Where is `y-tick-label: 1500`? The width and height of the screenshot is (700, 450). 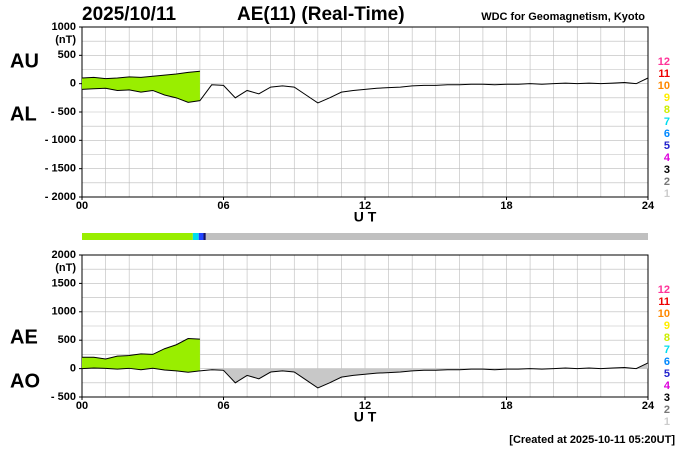
y-tick-label: 1500 is located at coordinates (64, 283).